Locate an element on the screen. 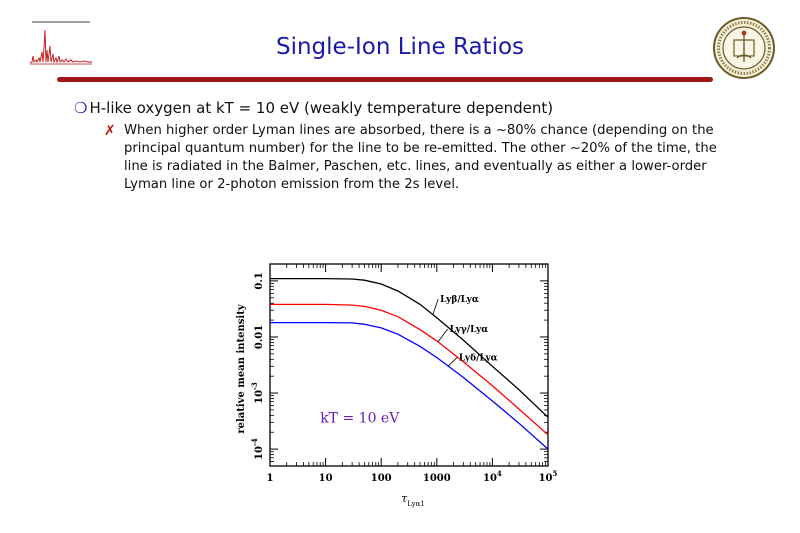 The height and width of the screenshot is (533, 800). x-tick-label-1: 10 is located at coordinates (326, 478).